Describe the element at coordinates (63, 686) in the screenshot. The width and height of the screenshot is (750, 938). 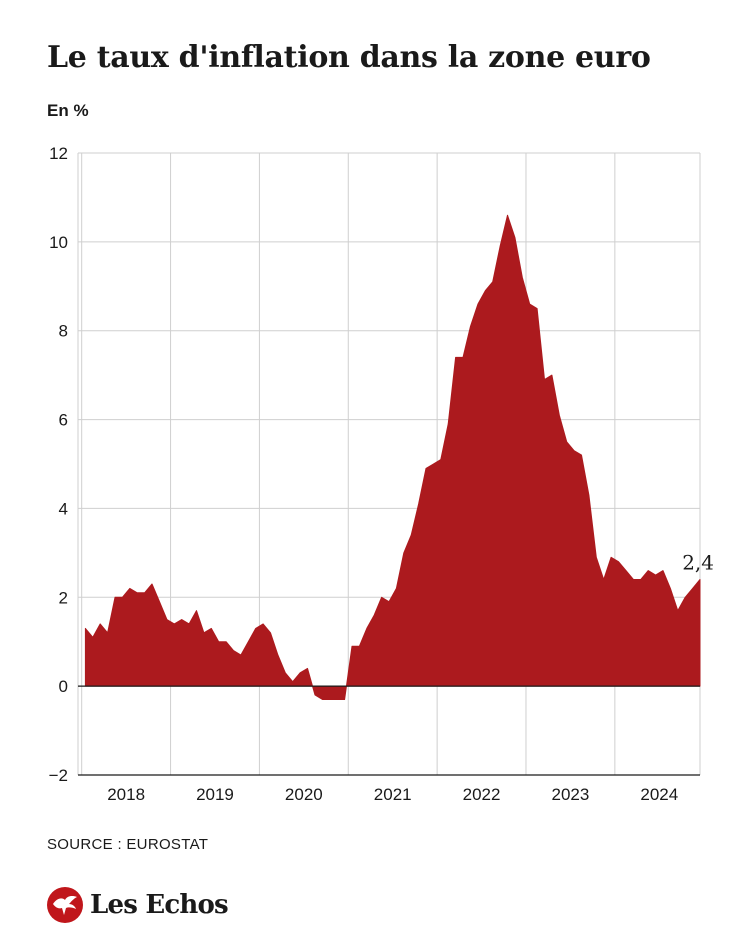
I see `y-tick-label: 0` at that location.